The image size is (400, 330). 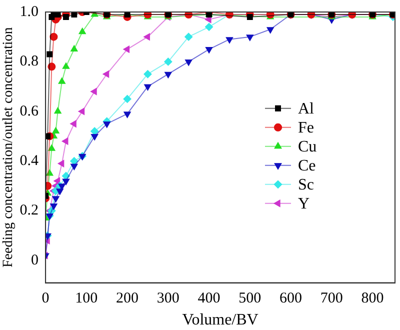 I want to click on y-axis-title: Feeding concentration/outlet concentration, so click(x=8, y=147).